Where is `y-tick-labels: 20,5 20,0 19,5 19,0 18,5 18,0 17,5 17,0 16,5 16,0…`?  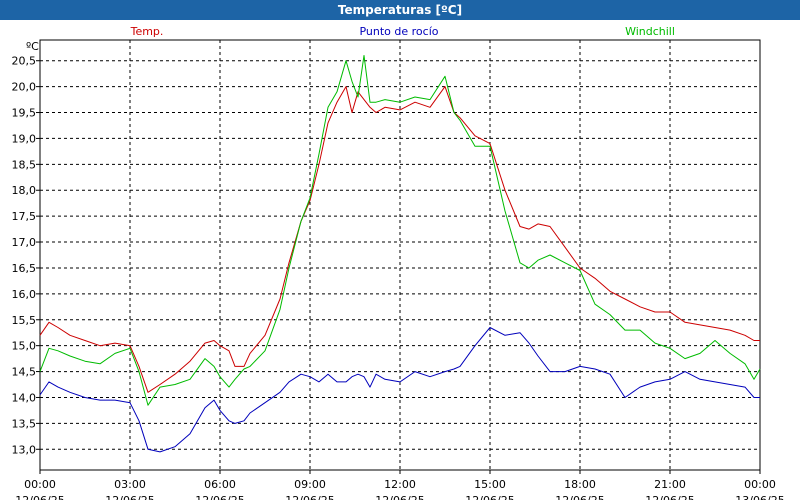
y-tick-labels: 20,5 20,0 19,5 19,0 18,5 18,0 17,5 17,0 16,5 16,0… is located at coordinates (26, 255).